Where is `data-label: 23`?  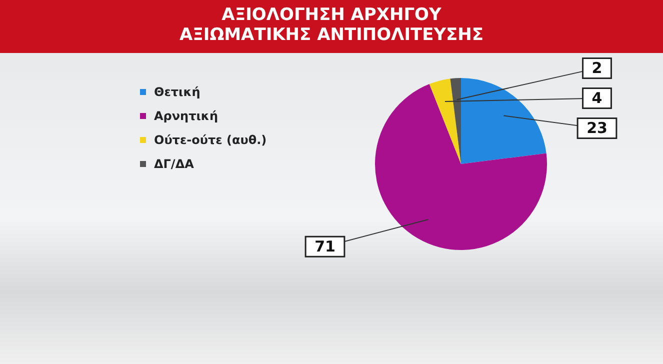 data-label: 23 is located at coordinates (597, 128).